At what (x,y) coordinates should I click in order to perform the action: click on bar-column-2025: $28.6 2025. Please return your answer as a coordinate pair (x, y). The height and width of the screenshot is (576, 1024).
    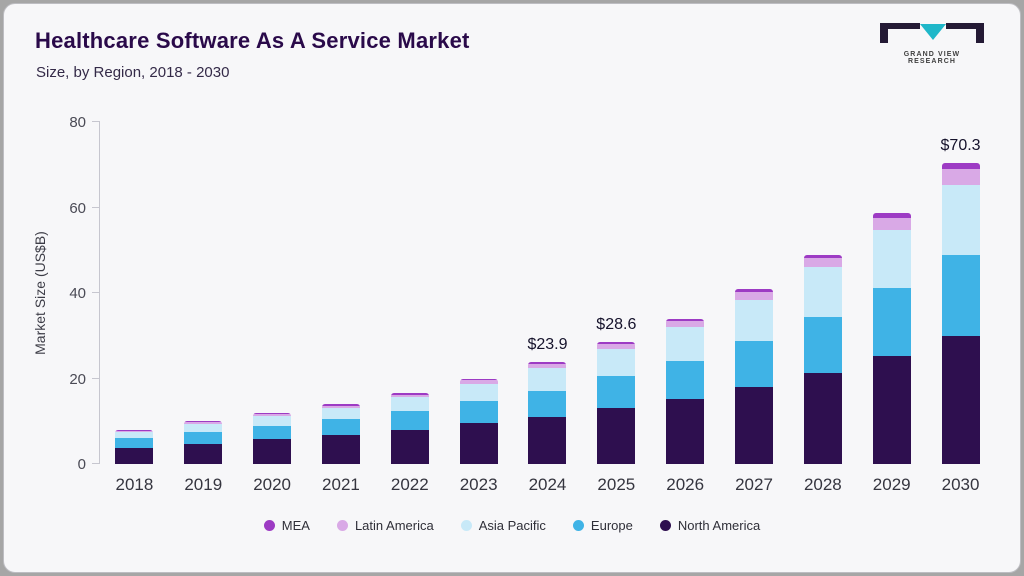
    Looking at the image, I should click on (616, 308).